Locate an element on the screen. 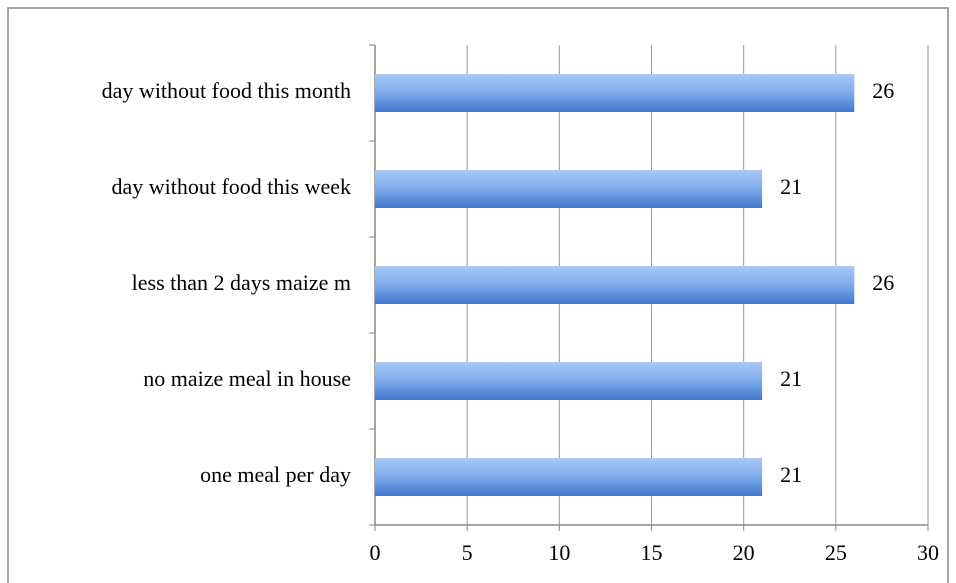 This screenshot has width=956, height=583. x-tick-label: 15 is located at coordinates (652, 552).